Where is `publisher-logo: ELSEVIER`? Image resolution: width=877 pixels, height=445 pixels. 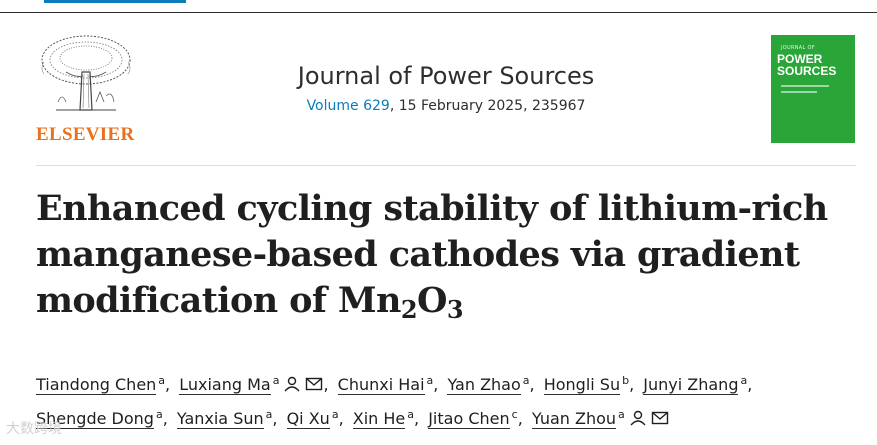
publisher-logo: ELSEVIER is located at coordinates (86, 89).